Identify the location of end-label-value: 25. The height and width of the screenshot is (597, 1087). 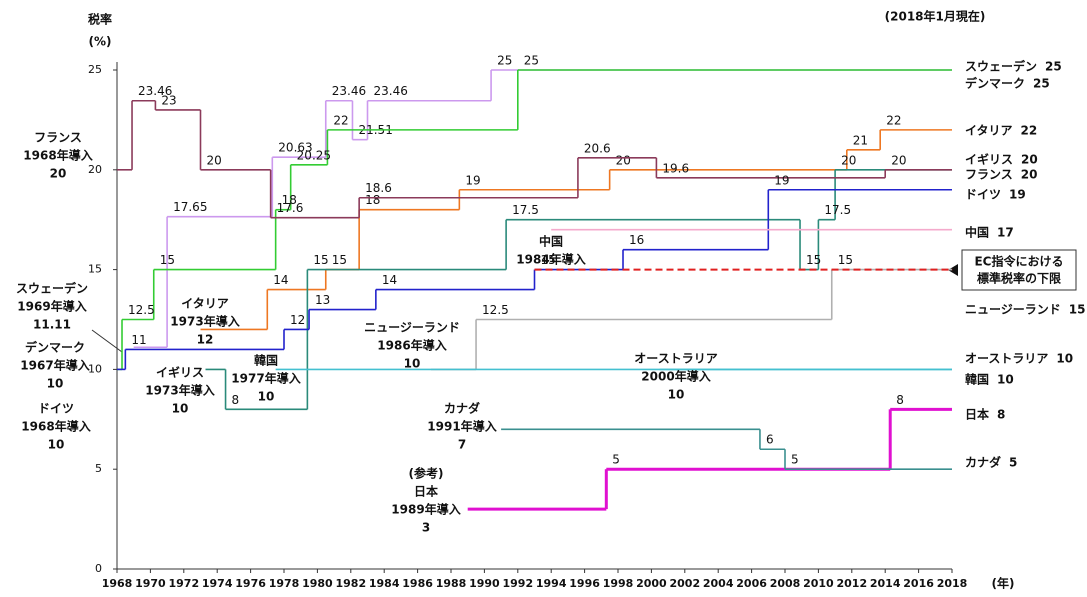
(1041, 84).